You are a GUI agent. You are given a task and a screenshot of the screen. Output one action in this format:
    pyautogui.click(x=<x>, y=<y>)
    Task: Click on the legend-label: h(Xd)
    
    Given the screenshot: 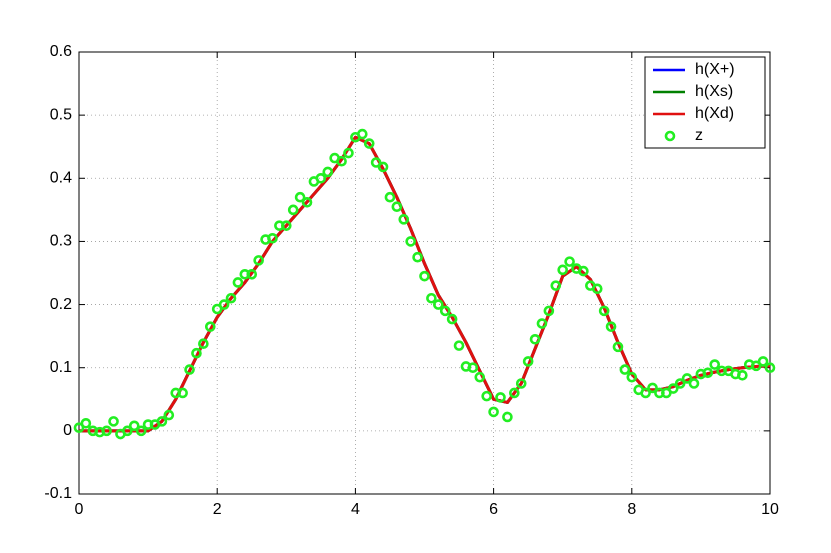 What is the action you would take?
    pyautogui.click(x=714, y=113)
    